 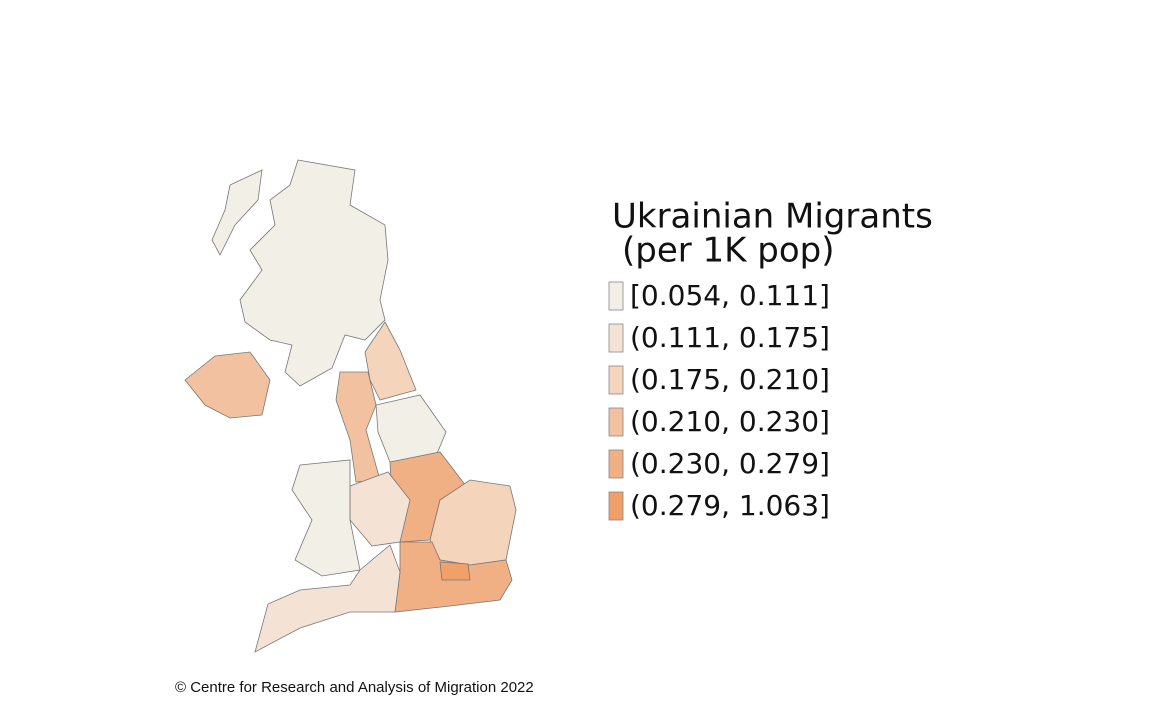 I want to click on region-scotland, so click(x=314, y=273).